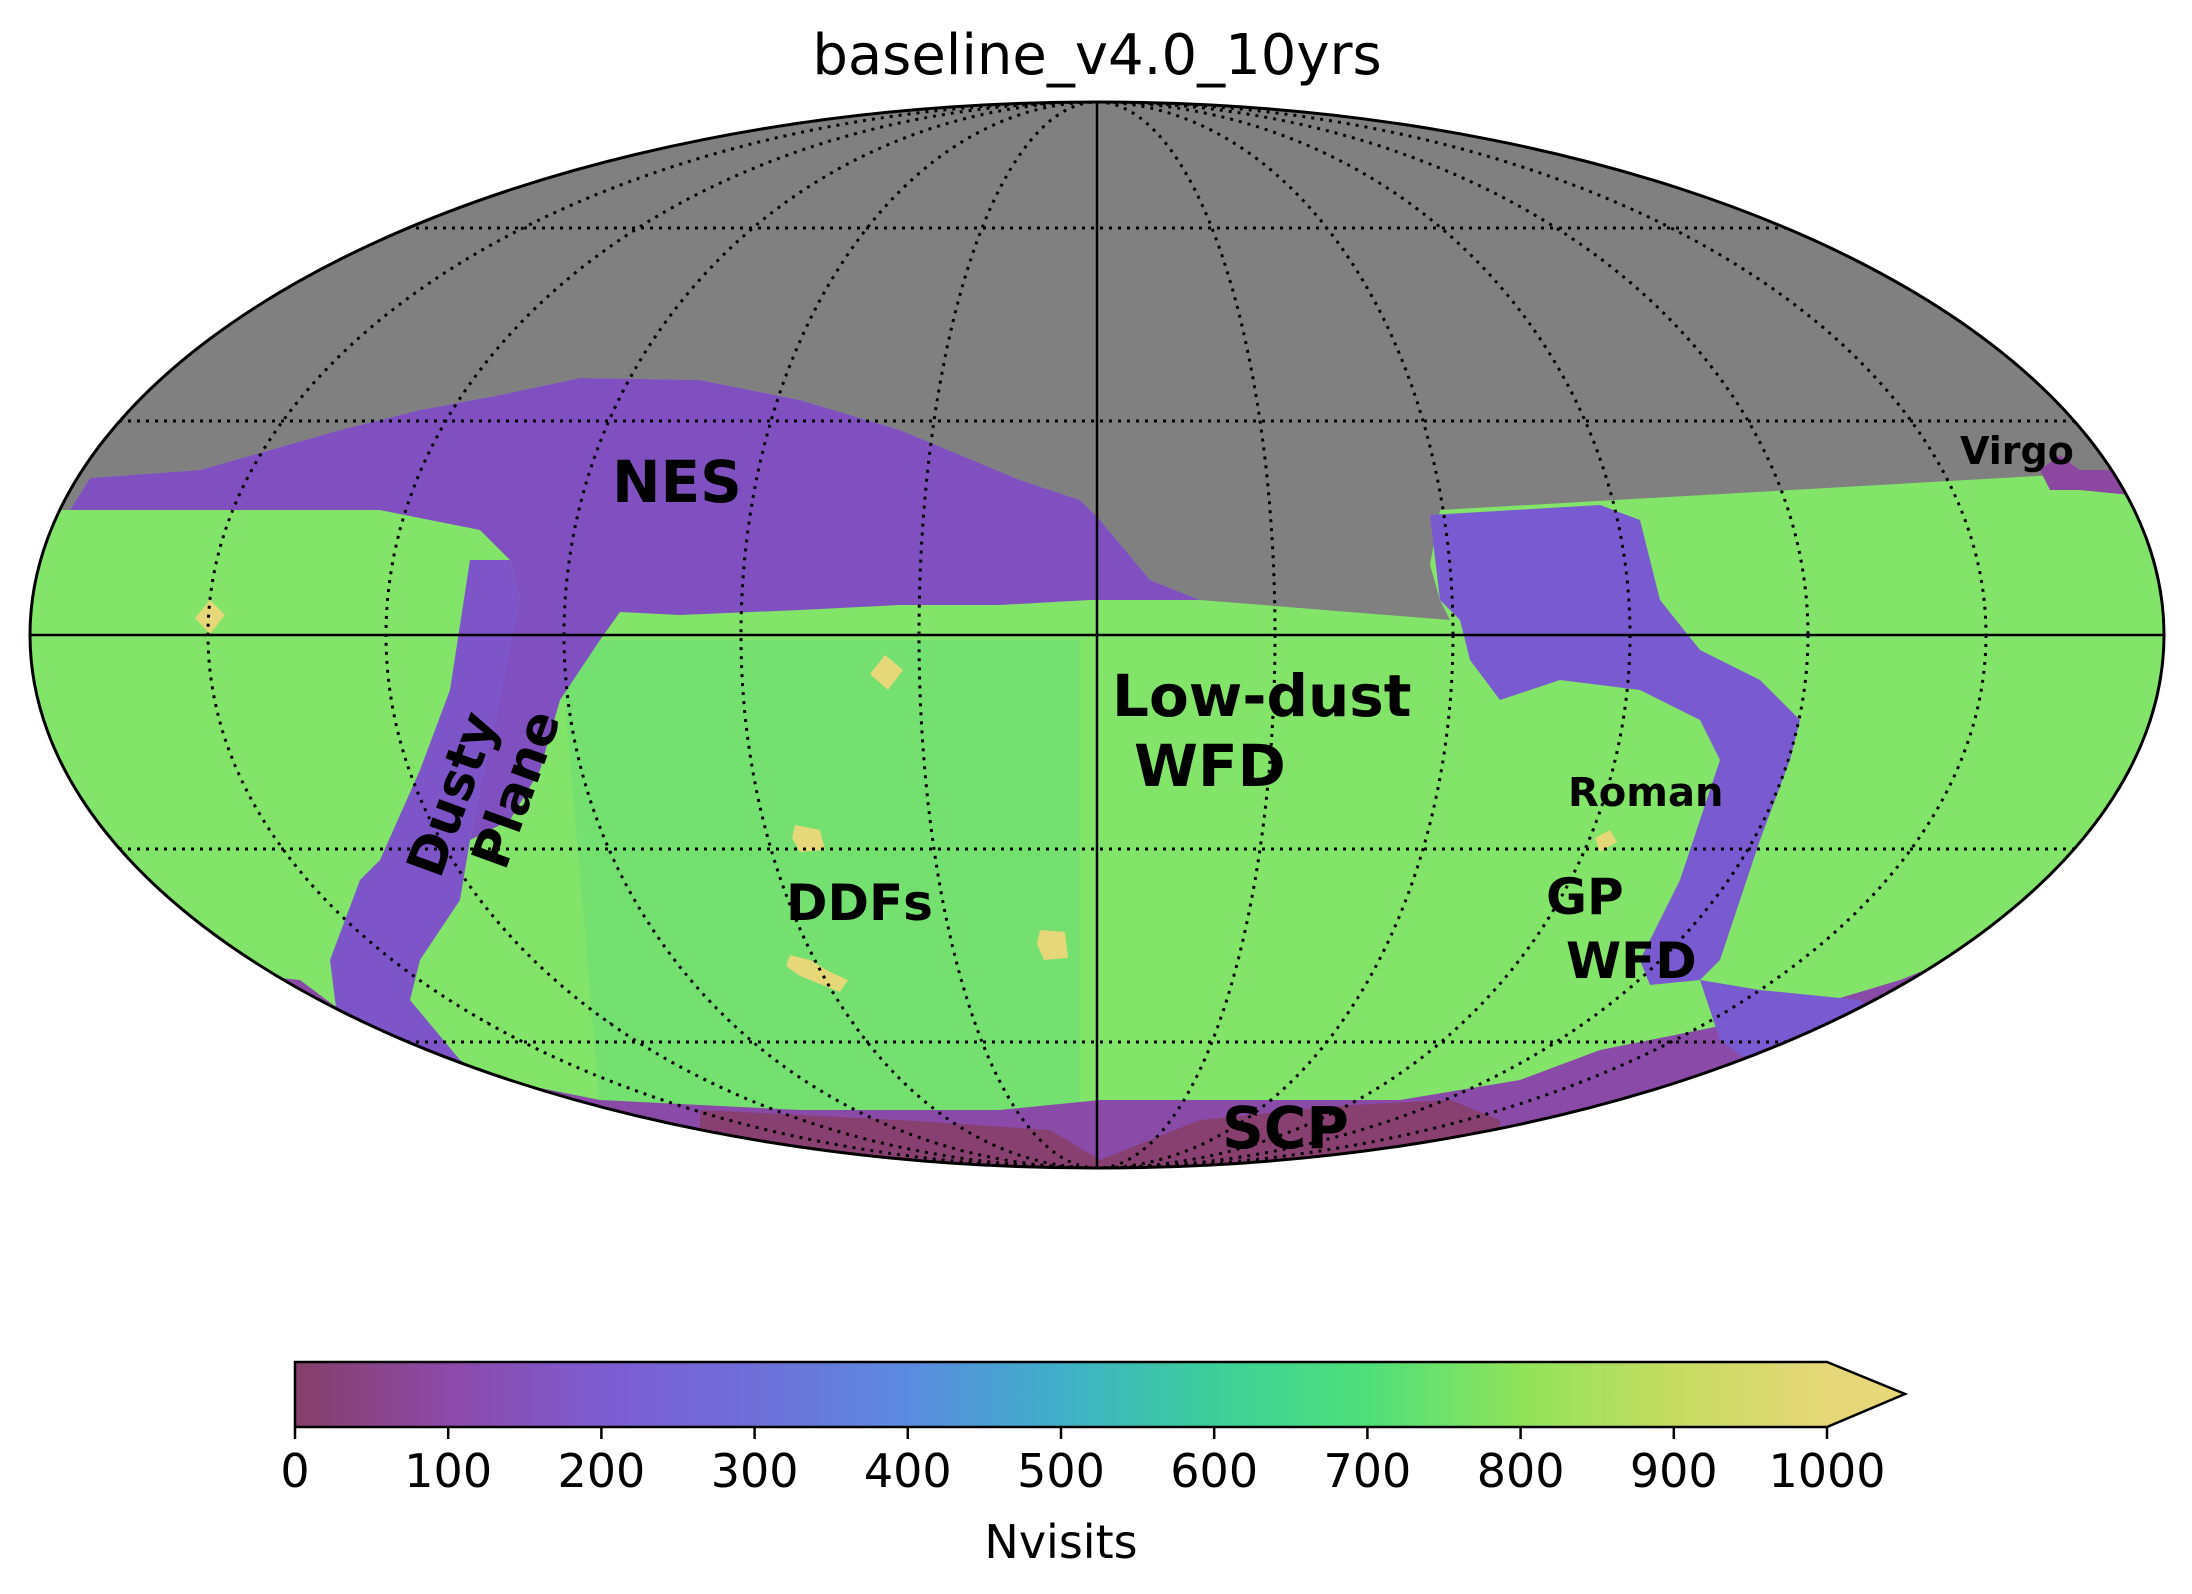 This screenshot has height=1594, width=2192. What do you see at coordinates (1585, 897) in the screenshot?
I see `annotation-gp: GP` at bounding box center [1585, 897].